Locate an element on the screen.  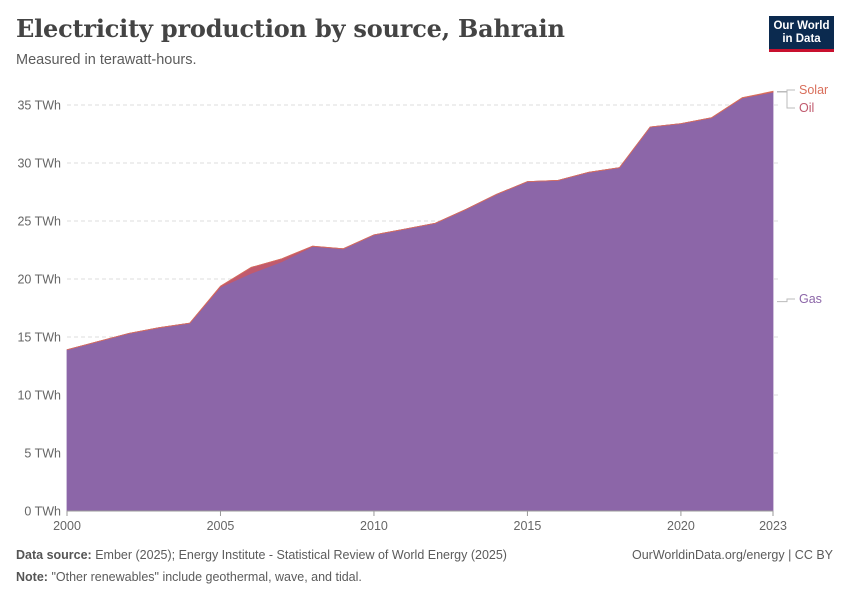
owid-logo: Our World in Data is located at coordinates (801, 34).